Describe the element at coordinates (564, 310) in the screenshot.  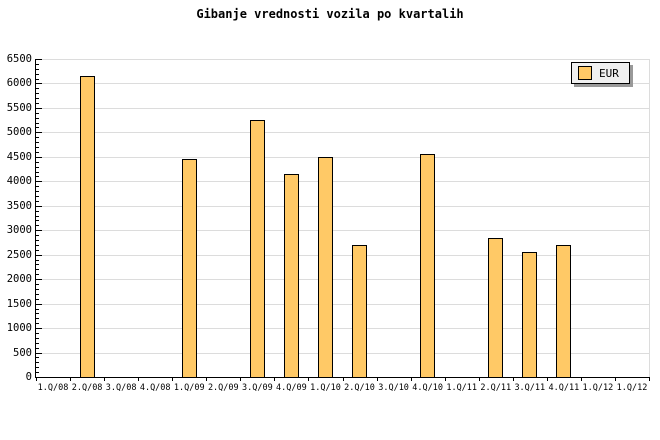
I see `bar-4.Q/11` at that location.